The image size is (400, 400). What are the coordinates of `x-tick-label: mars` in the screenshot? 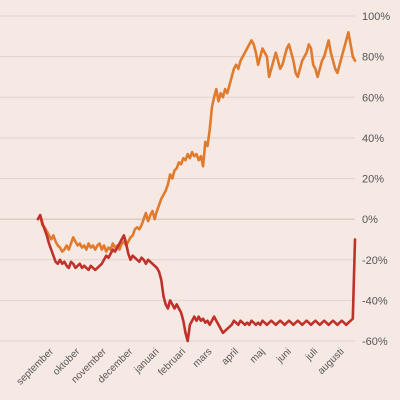 It's located at (203, 358).